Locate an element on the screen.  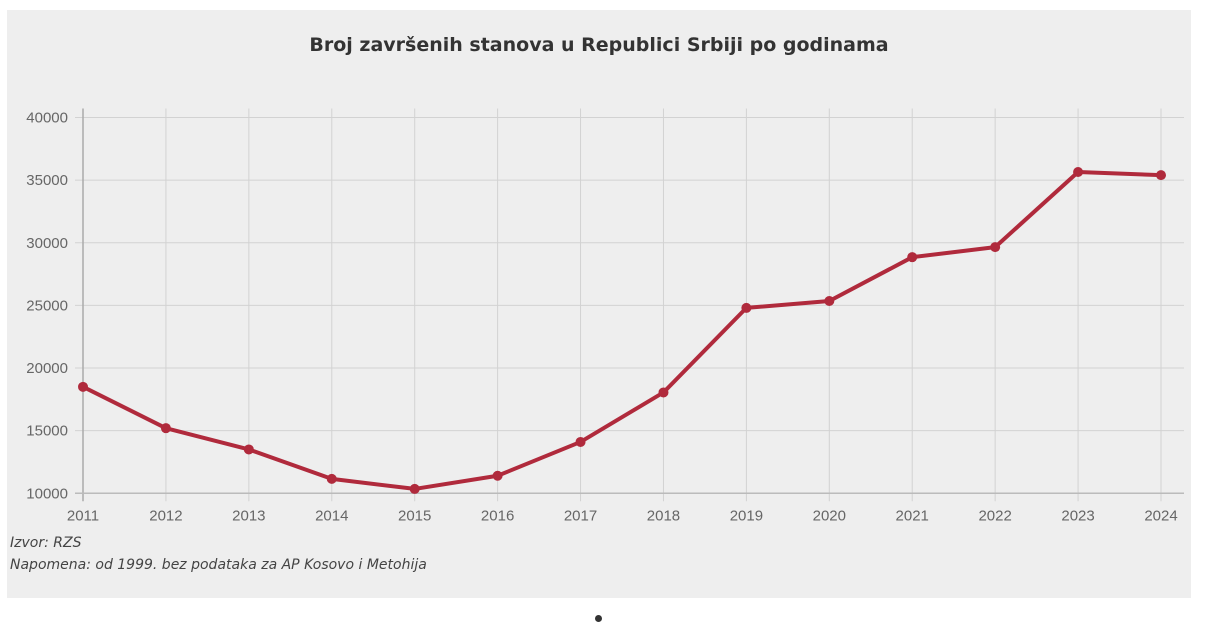
x-tick-label: 2014 is located at coordinates (331, 515).